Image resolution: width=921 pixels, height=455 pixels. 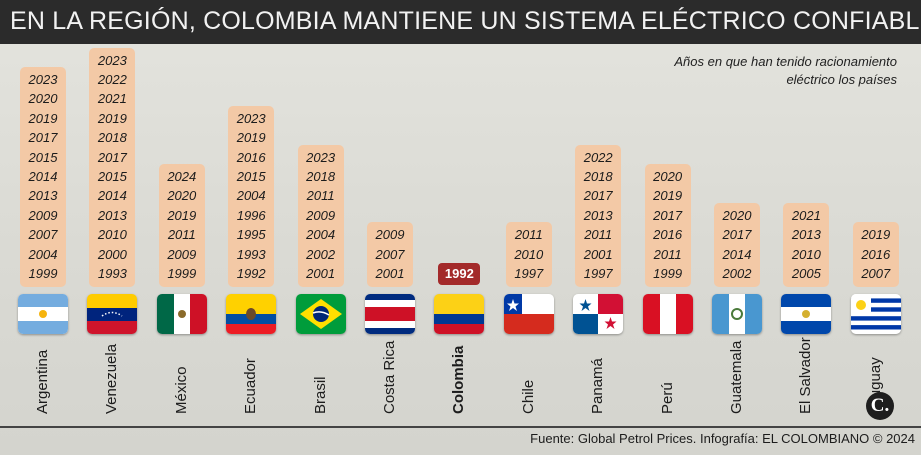 I want to click on footer-rule, so click(x=460, y=427).